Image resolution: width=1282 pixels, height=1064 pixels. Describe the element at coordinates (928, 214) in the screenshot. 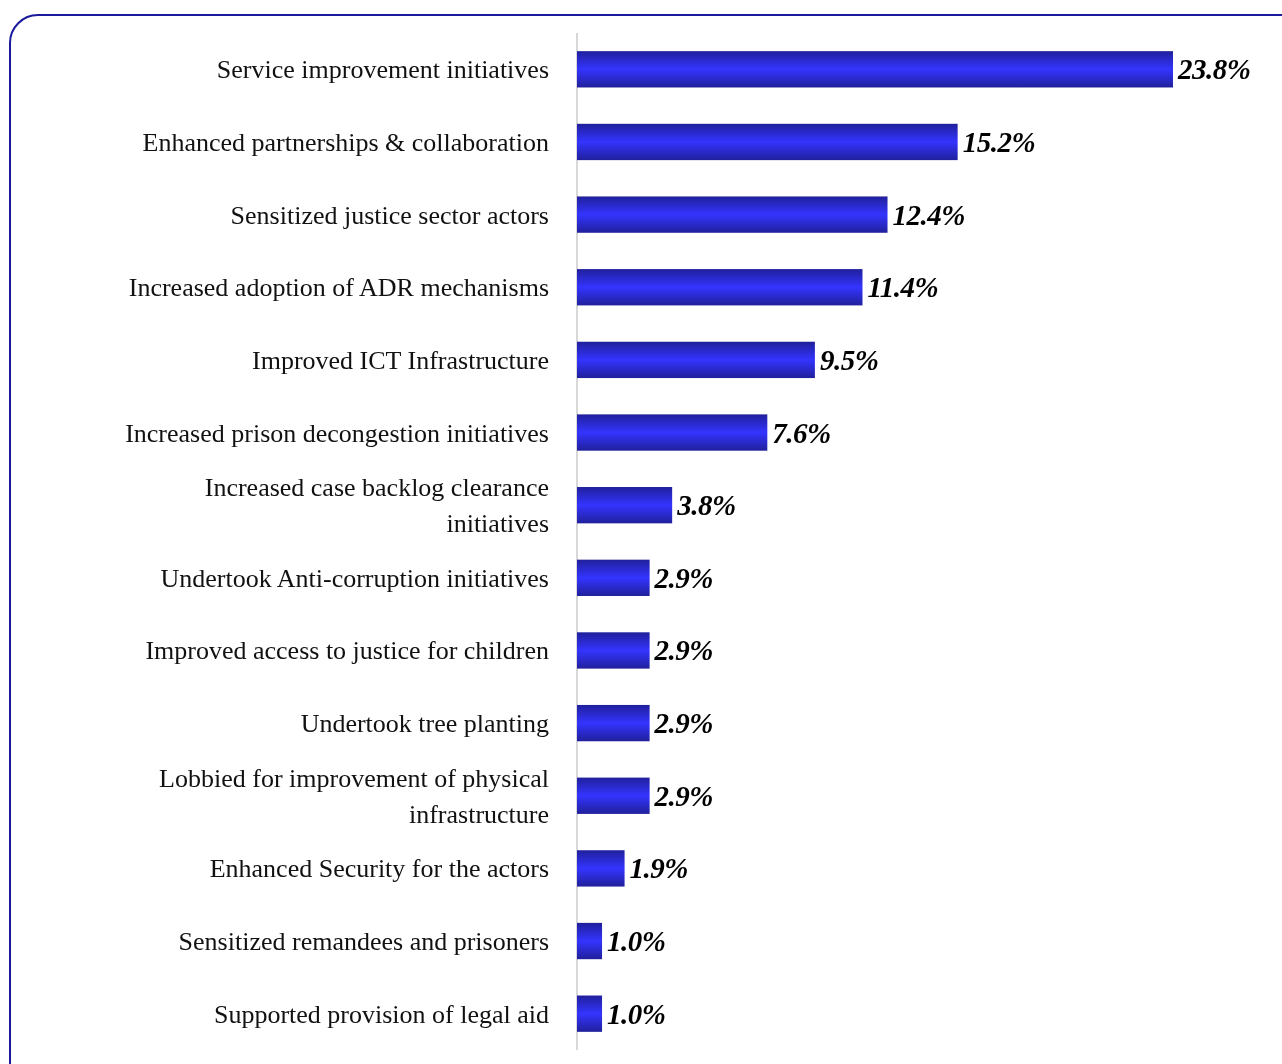

I see `data-label: 12.4%` at that location.